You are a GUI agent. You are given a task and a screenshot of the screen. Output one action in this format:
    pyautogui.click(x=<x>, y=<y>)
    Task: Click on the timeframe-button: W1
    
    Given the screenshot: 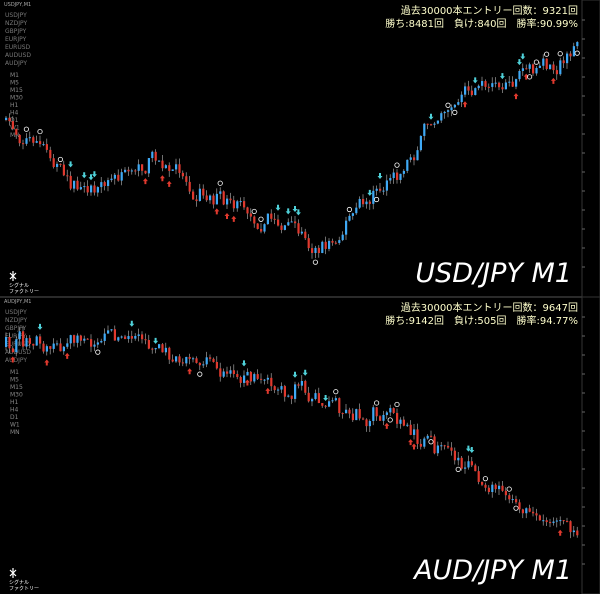 What is the action you would take?
    pyautogui.click(x=15, y=425)
    